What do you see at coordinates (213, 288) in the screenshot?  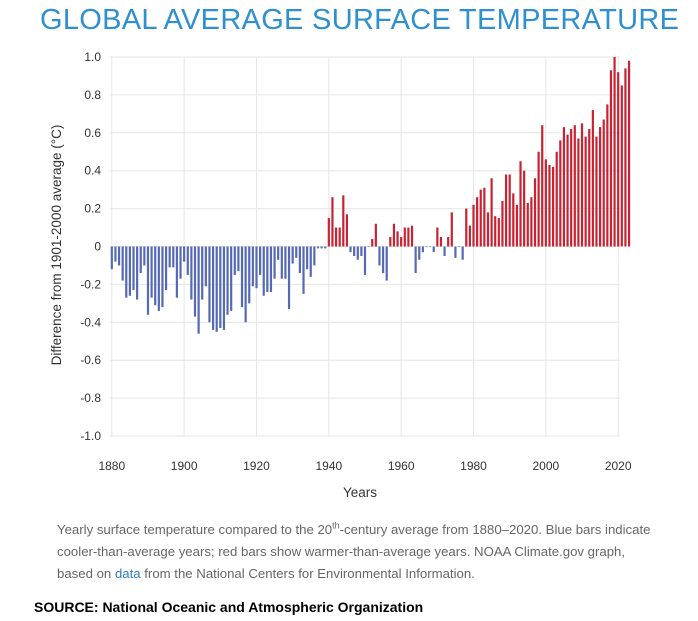 I see `bar-1908` at bounding box center [213, 288].